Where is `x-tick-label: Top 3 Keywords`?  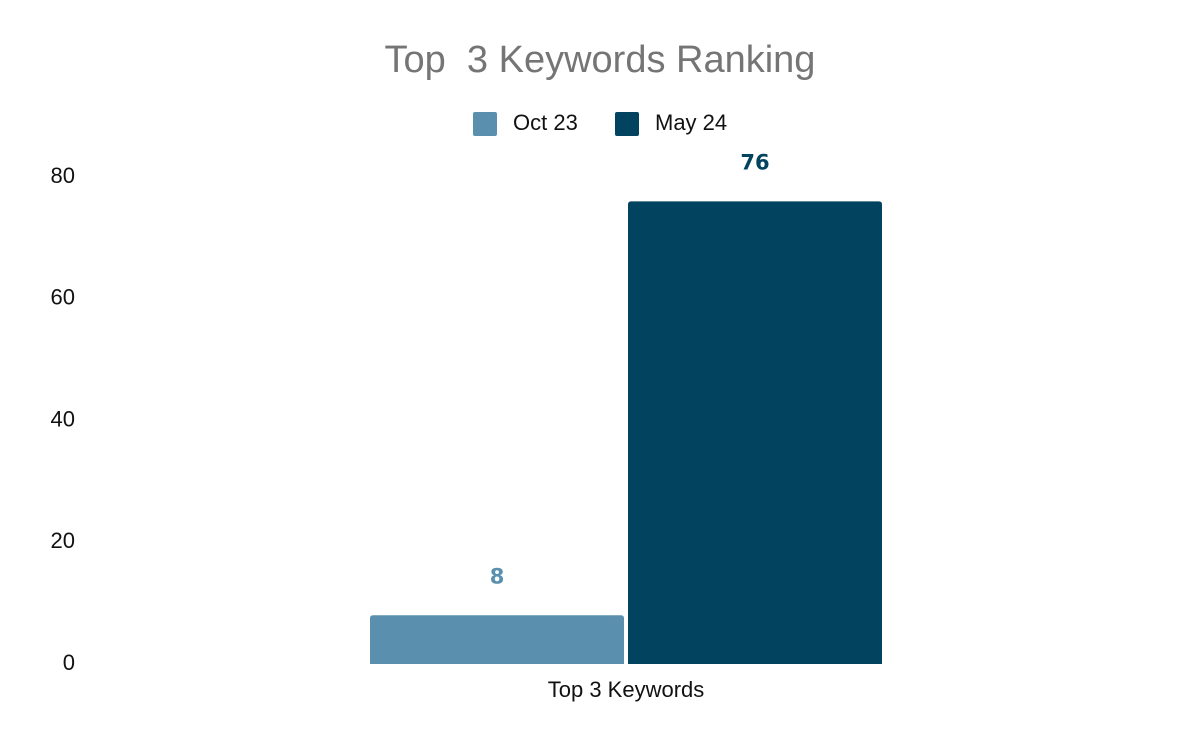
x-tick-label: Top 3 Keywords is located at coordinates (626, 689).